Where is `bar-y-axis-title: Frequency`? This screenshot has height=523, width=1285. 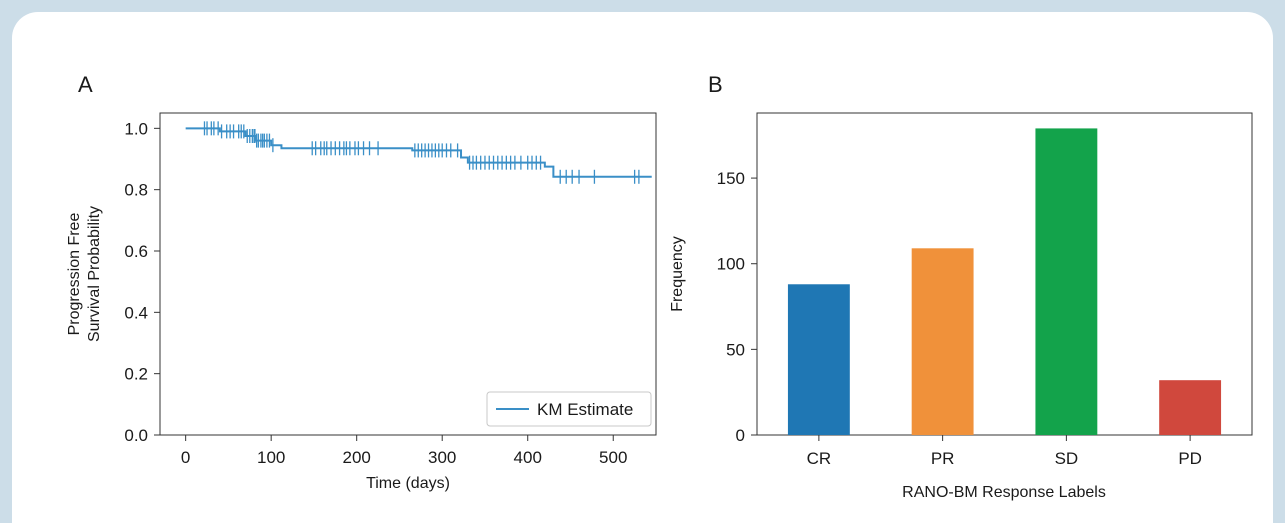
bar-y-axis-title: Frequency is located at coordinates (677, 274).